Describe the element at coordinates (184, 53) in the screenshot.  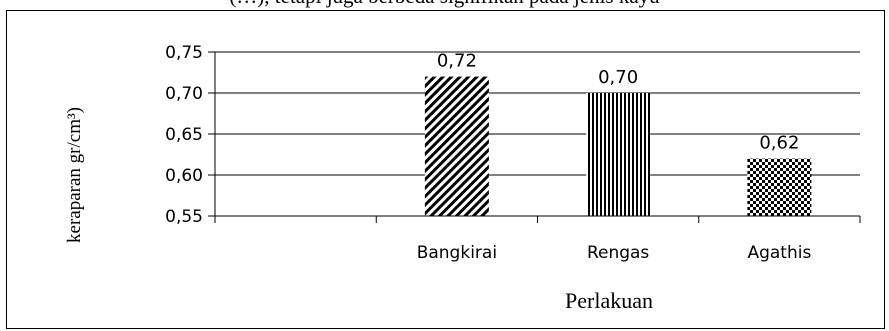
I see `y-tick-label: 0,75` at that location.